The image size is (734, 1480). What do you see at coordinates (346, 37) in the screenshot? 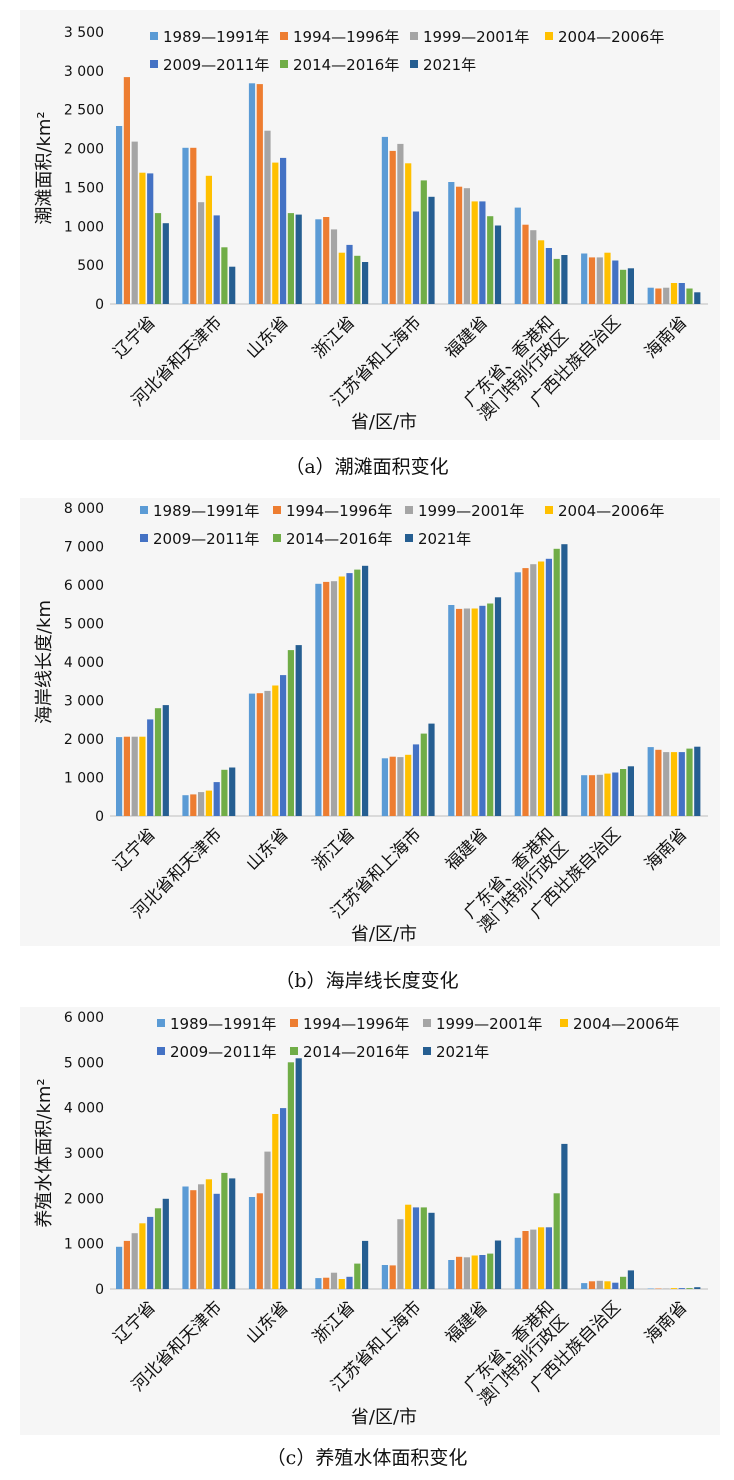
I see `legend-label: 1994—1996年` at bounding box center [346, 37].